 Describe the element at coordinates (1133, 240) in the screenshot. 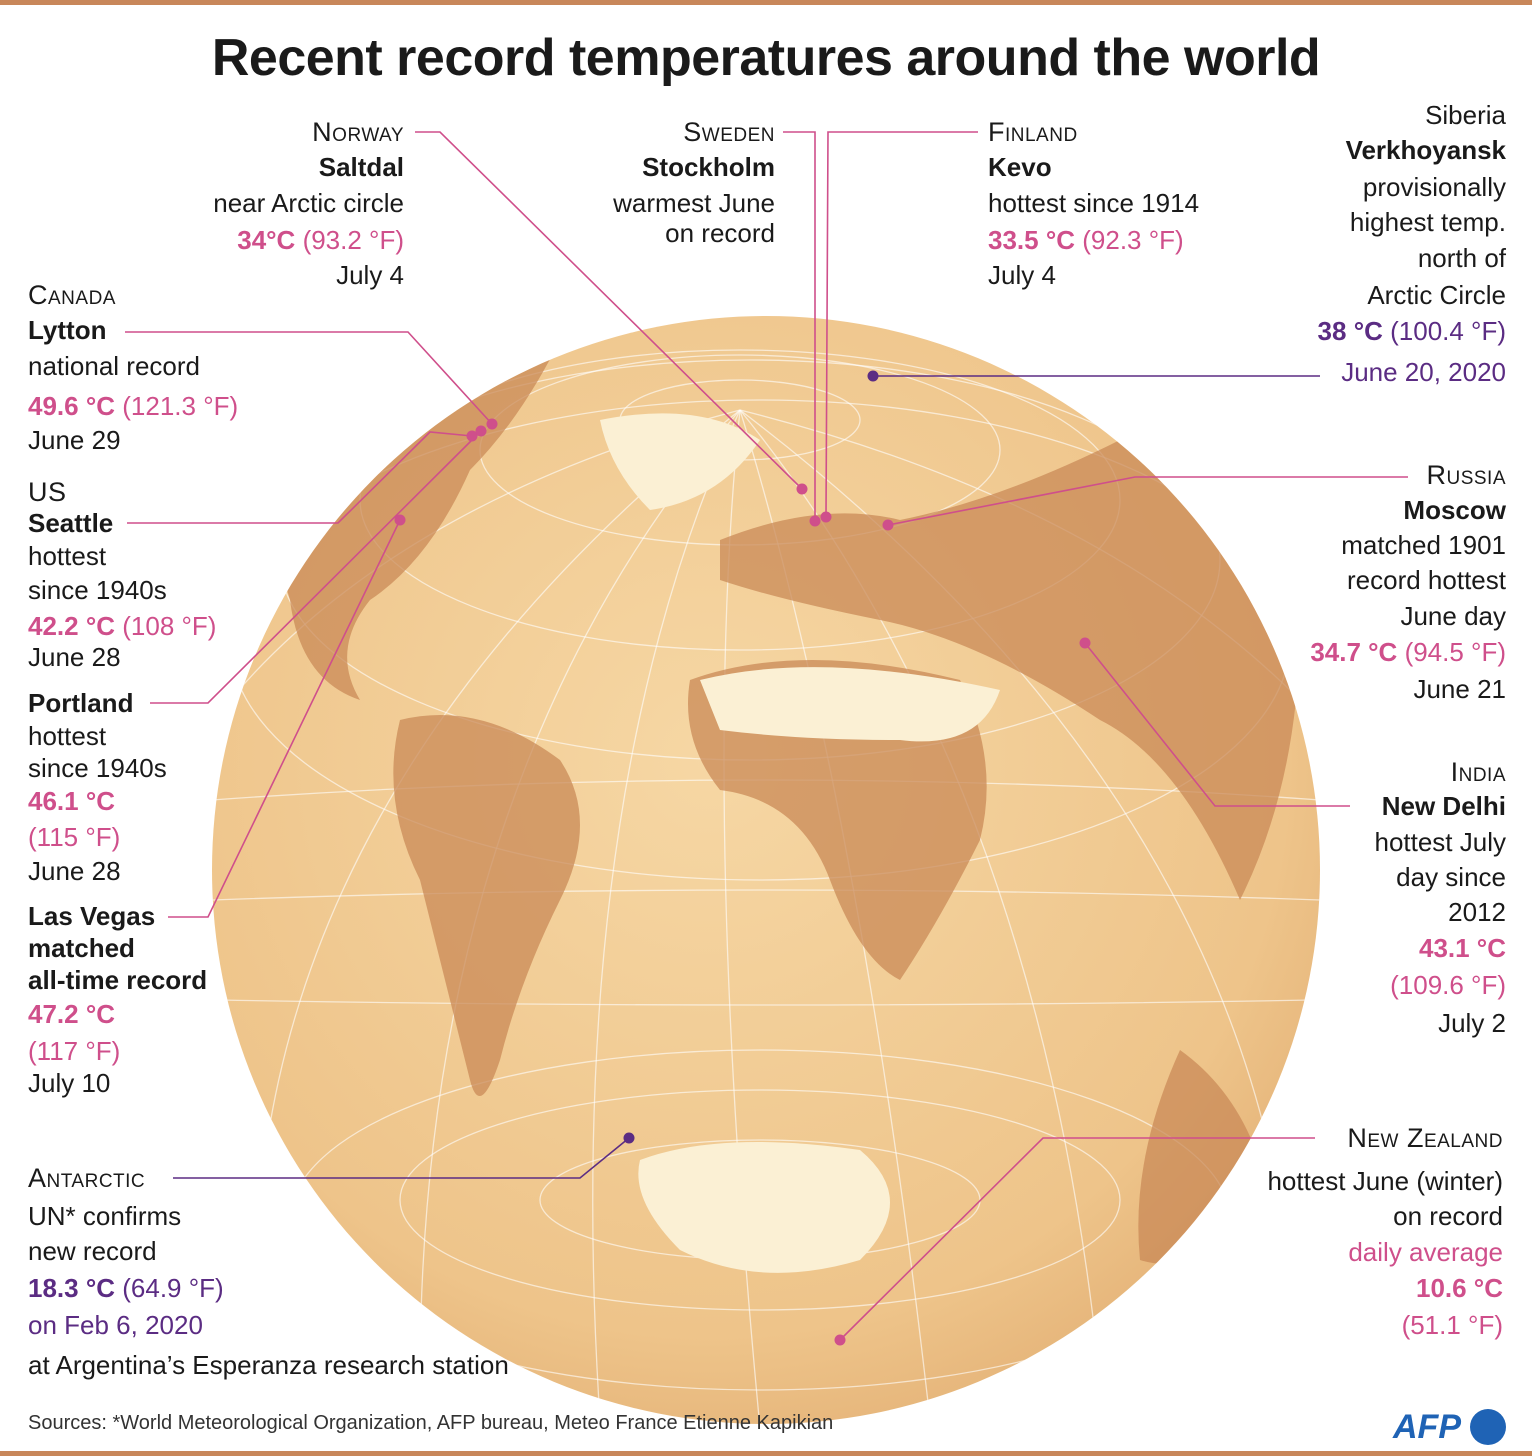

I see `label-fahrenheit: (92.3 °F)` at that location.